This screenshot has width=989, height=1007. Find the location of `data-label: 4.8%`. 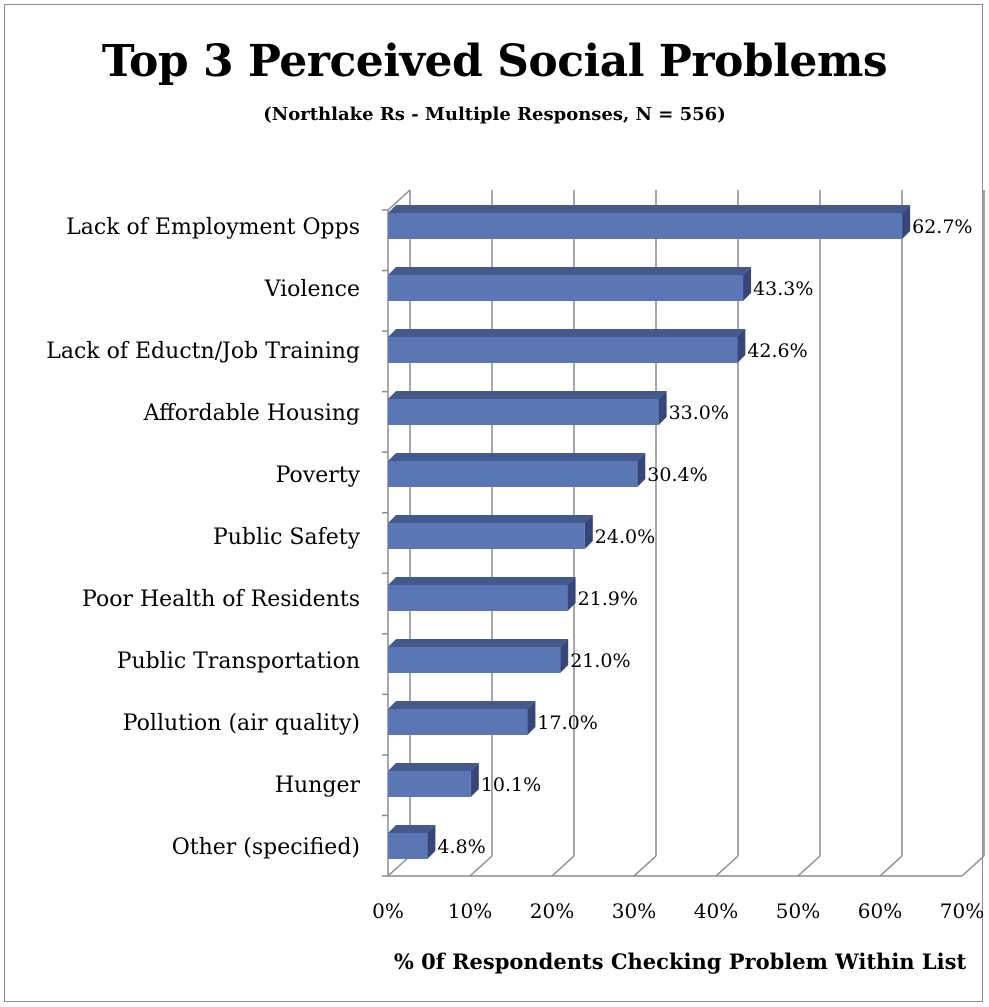

data-label: 4.8% is located at coordinates (461, 847).